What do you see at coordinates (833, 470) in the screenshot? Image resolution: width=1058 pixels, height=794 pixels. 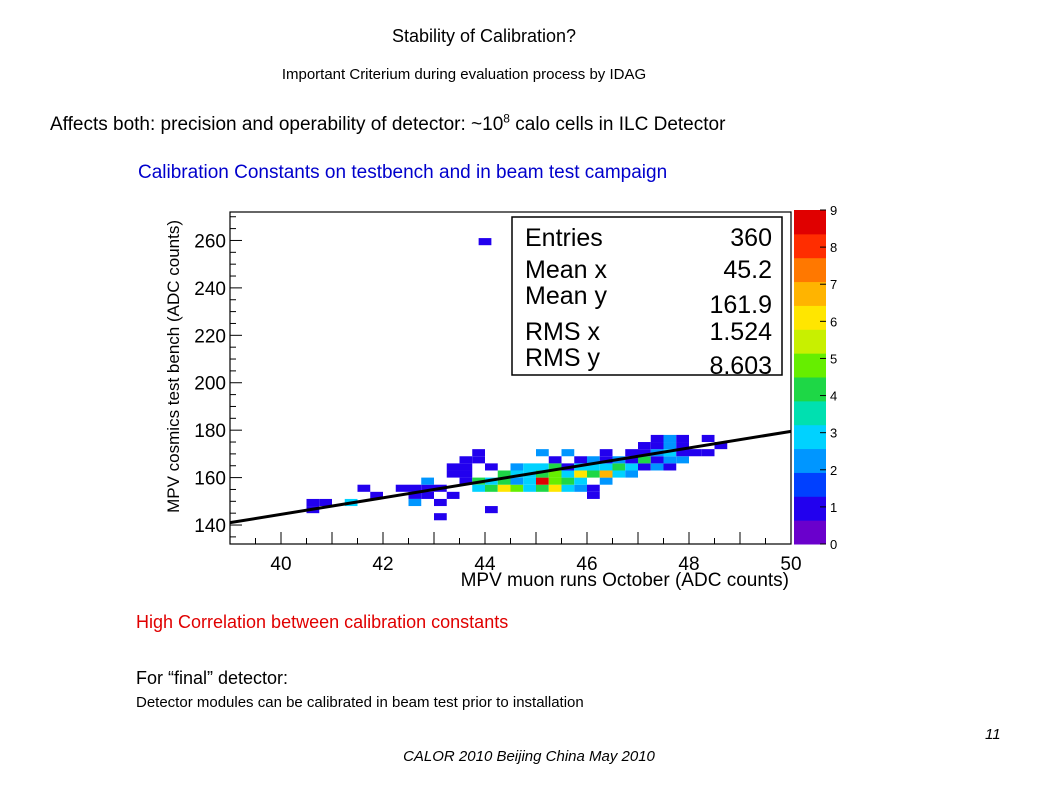 I see `colorbar-tick-label: 2` at bounding box center [833, 470].